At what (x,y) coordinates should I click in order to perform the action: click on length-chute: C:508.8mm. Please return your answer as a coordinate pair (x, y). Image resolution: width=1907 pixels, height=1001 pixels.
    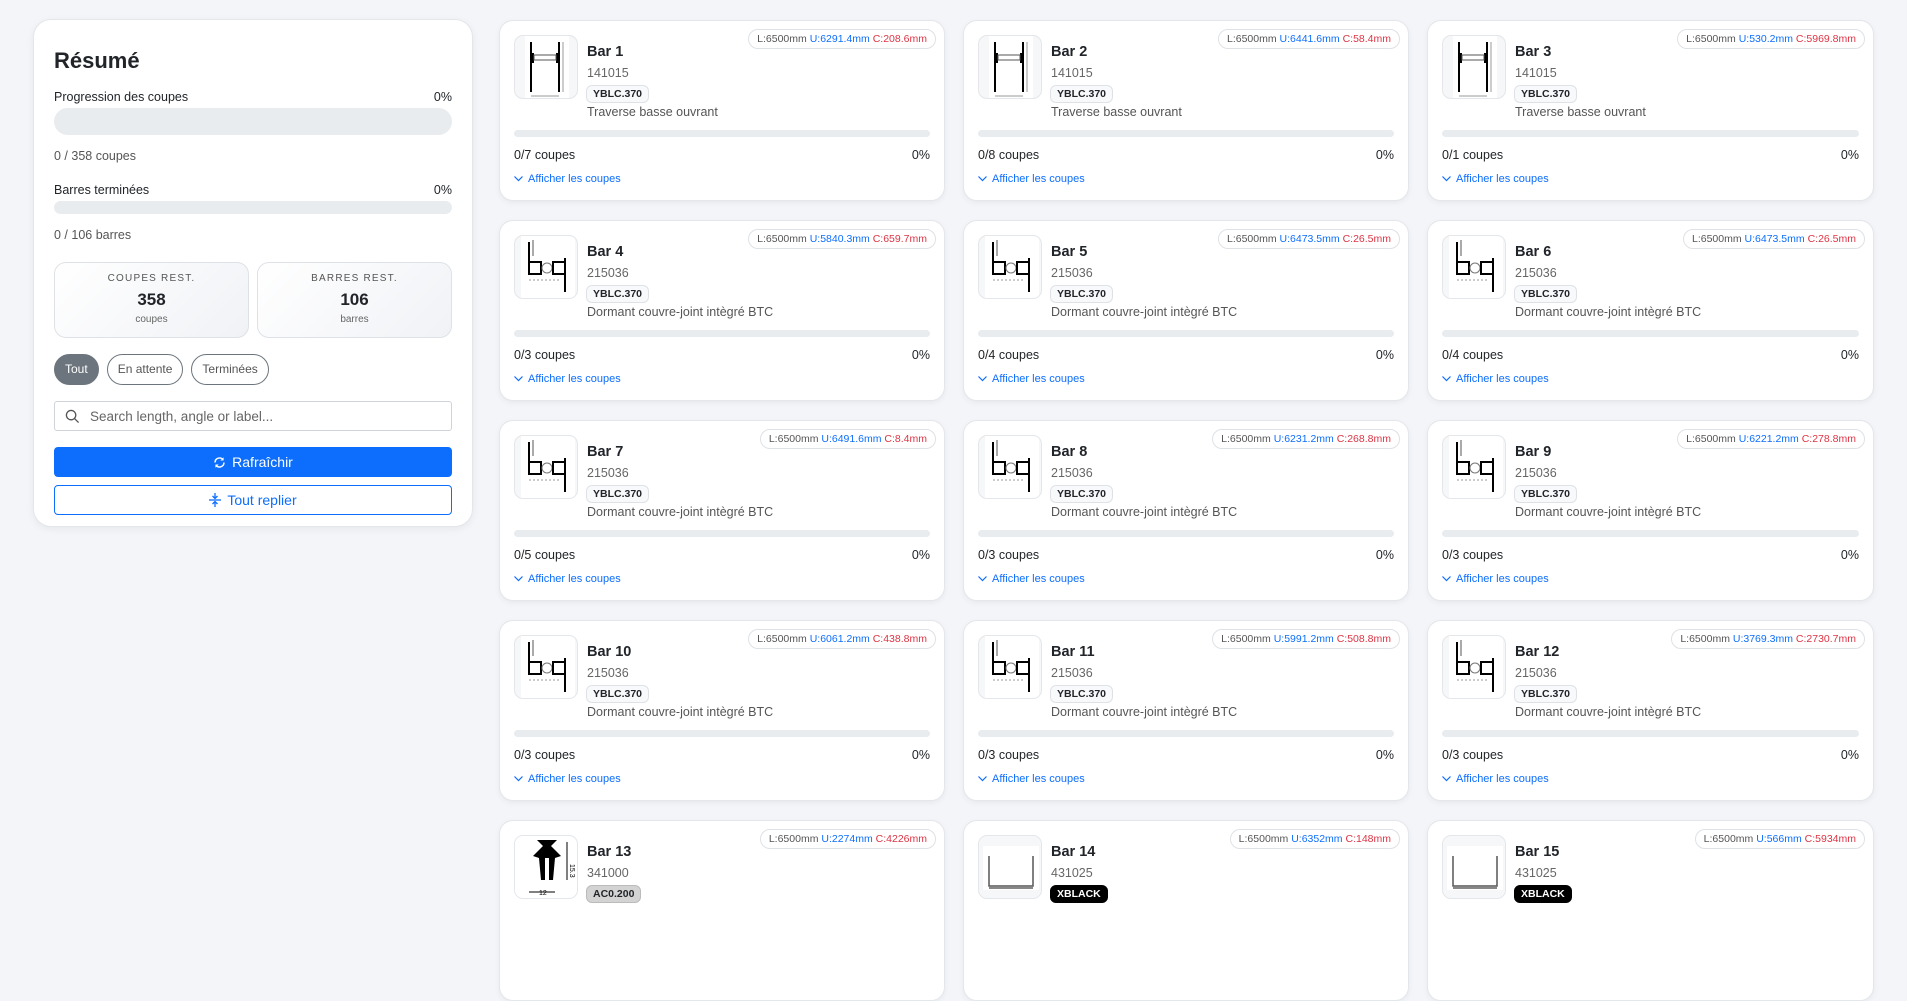
    Looking at the image, I should click on (1363, 639).